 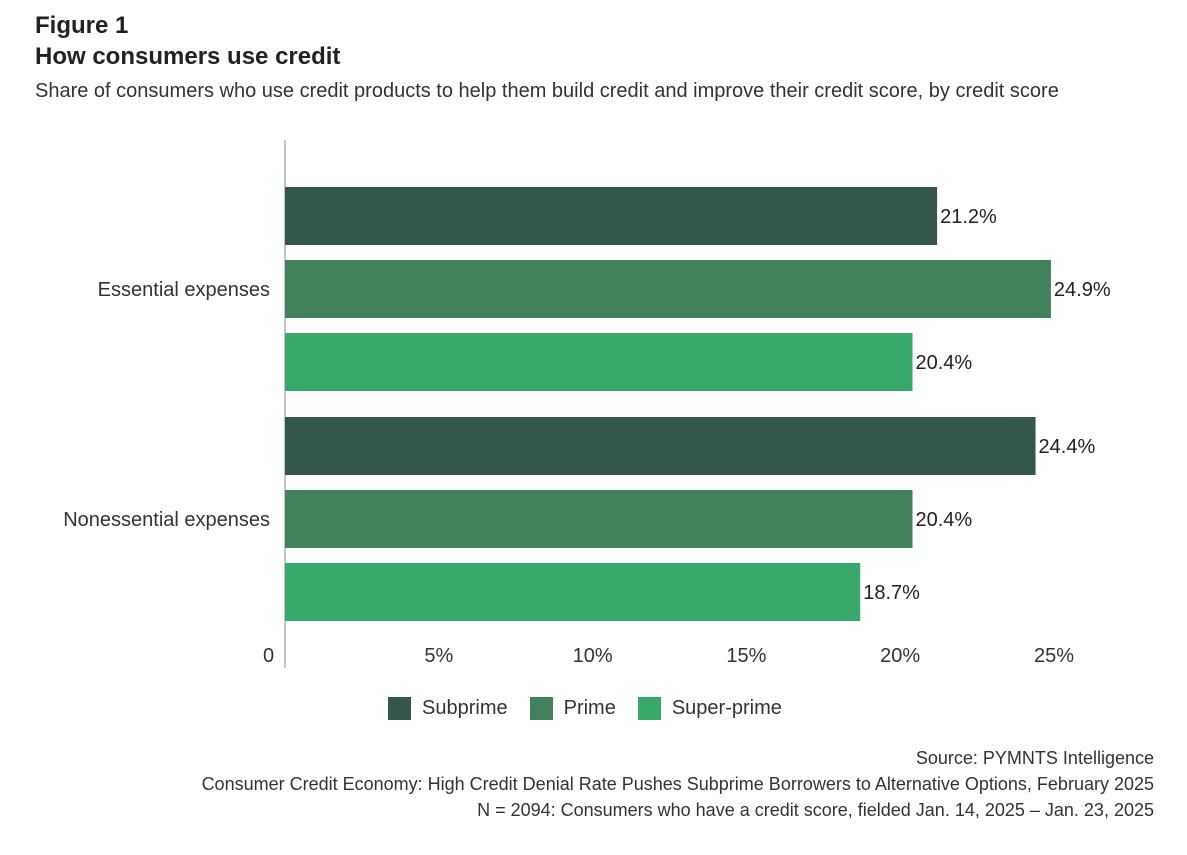 What do you see at coordinates (82, 25) in the screenshot?
I see `figure-label: Figure 1` at bounding box center [82, 25].